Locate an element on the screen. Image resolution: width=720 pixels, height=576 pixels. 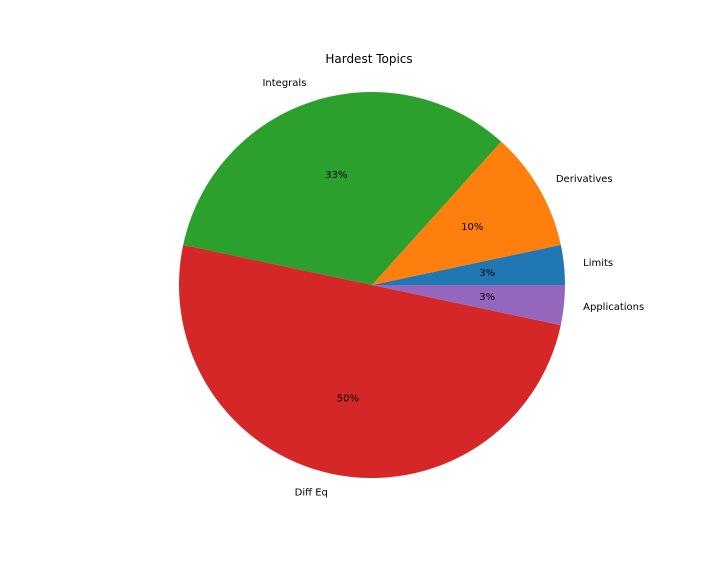
pie-slice-limits is located at coordinates (468, 264).